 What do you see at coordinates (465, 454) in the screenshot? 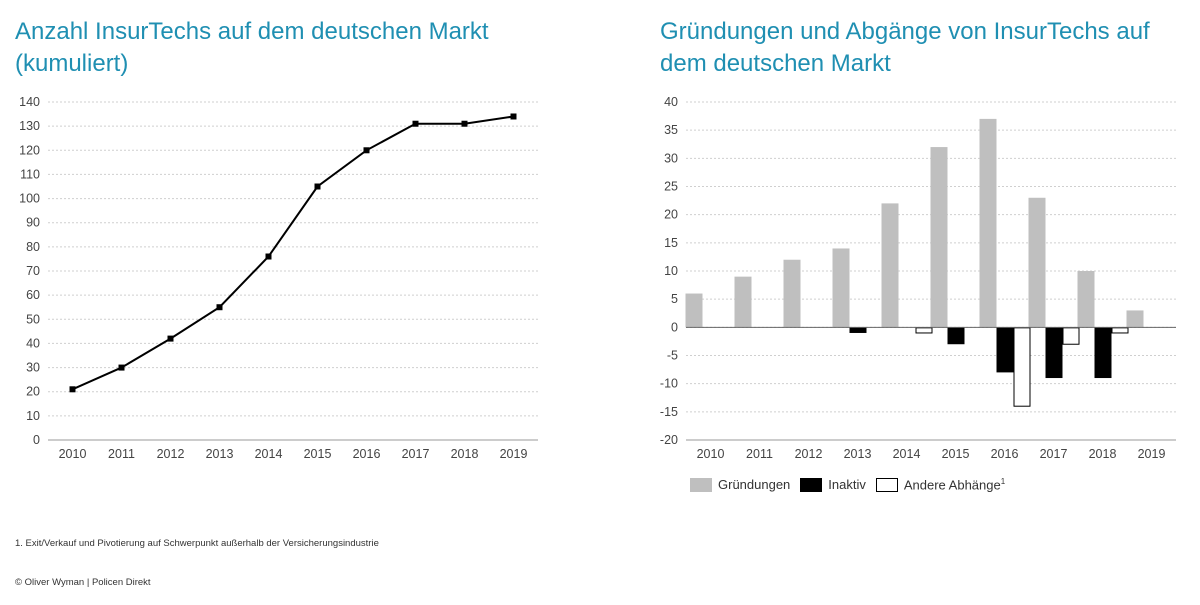
I see `left-x-tick-label: 2018` at bounding box center [465, 454].